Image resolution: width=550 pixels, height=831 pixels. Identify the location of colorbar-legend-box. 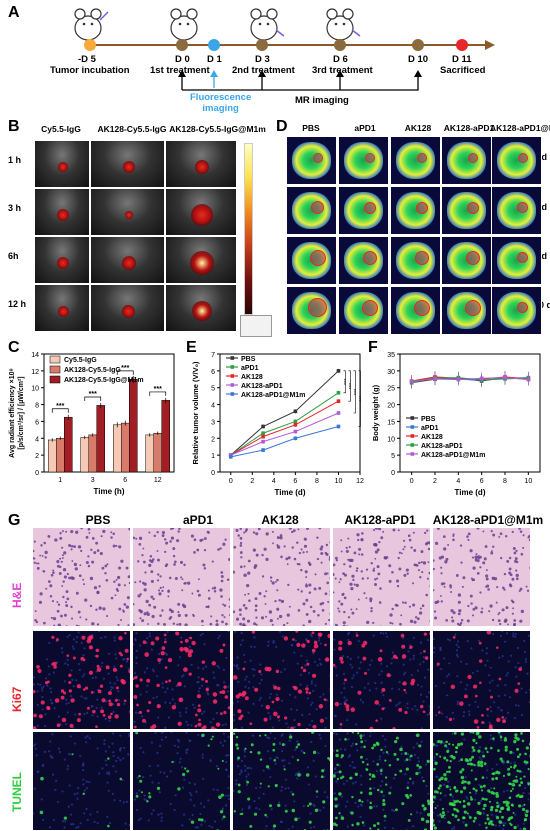
(256, 326).